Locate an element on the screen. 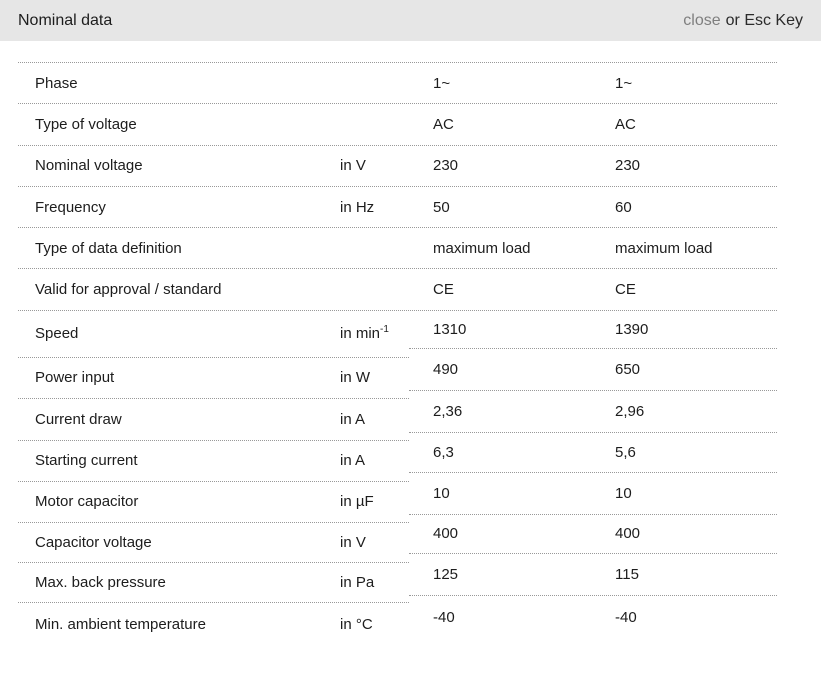 Image resolution: width=821 pixels, height=676 pixels. row-value-2: 2,96 is located at coordinates (630, 411).